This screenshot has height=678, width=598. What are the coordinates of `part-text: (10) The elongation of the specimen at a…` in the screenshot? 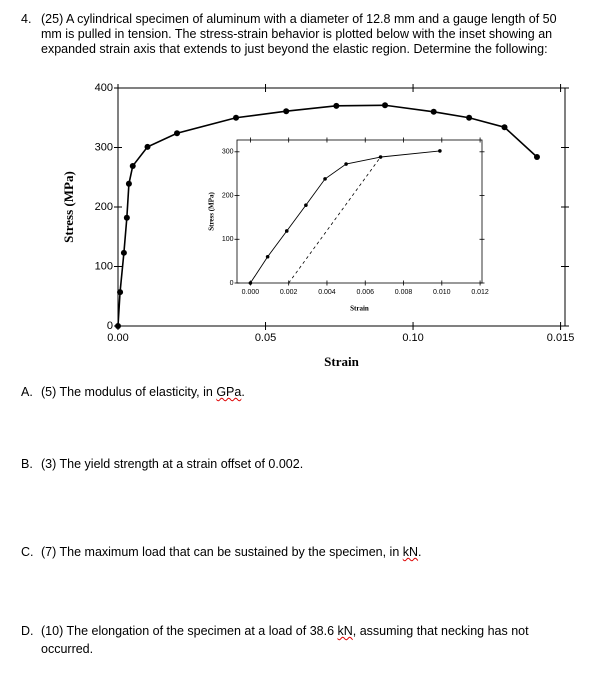 It's located at (308, 640).